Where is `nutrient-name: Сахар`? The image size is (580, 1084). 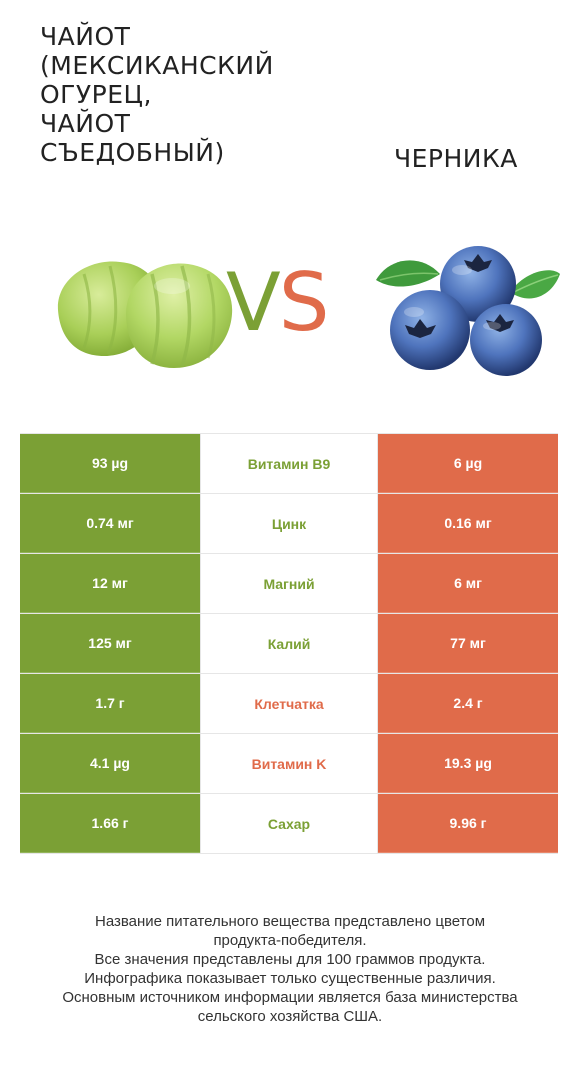
nutrient-name: Сахар is located at coordinates (289, 823).